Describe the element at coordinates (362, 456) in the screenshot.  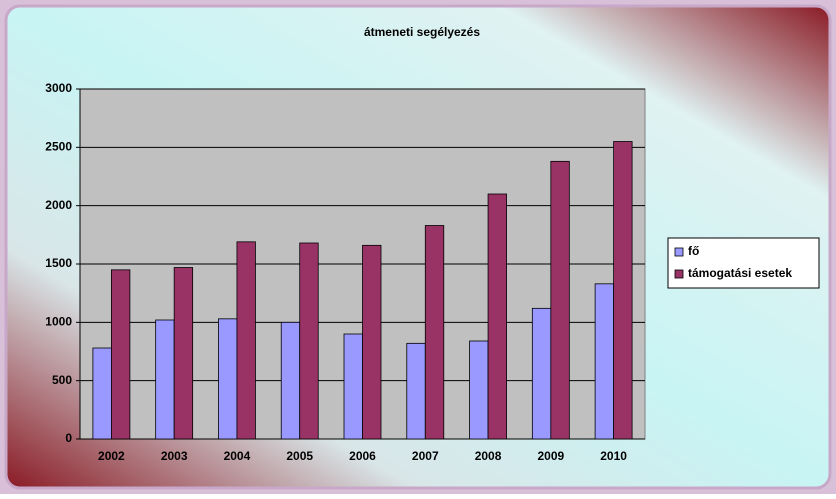
I see `x-tick-label: 2006` at that location.